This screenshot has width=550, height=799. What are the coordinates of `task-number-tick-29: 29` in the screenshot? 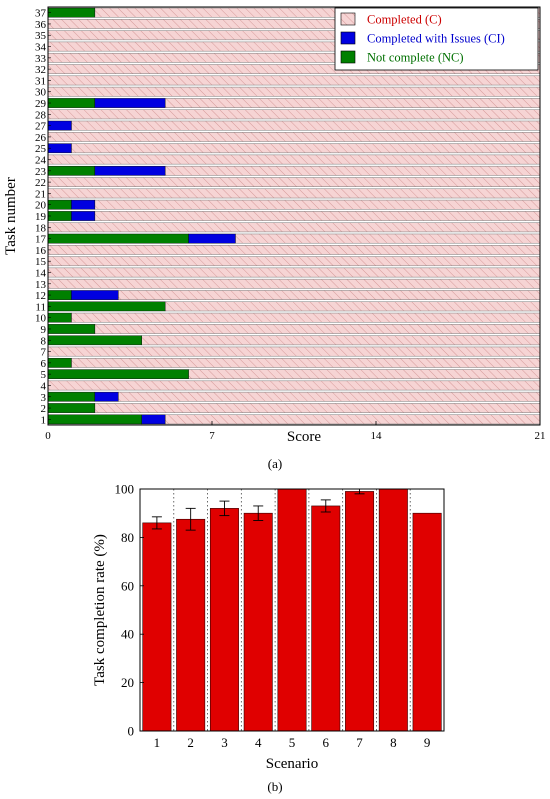 It's located at (41, 104).